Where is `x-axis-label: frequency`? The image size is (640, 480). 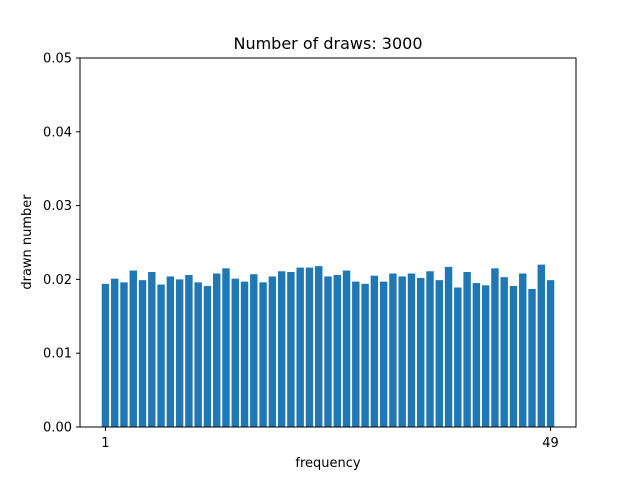 x-axis-label: frequency is located at coordinates (328, 463).